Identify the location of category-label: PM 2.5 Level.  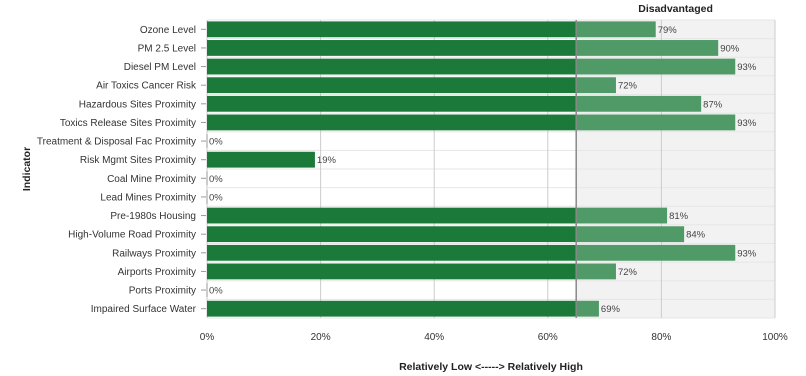
(167, 48).